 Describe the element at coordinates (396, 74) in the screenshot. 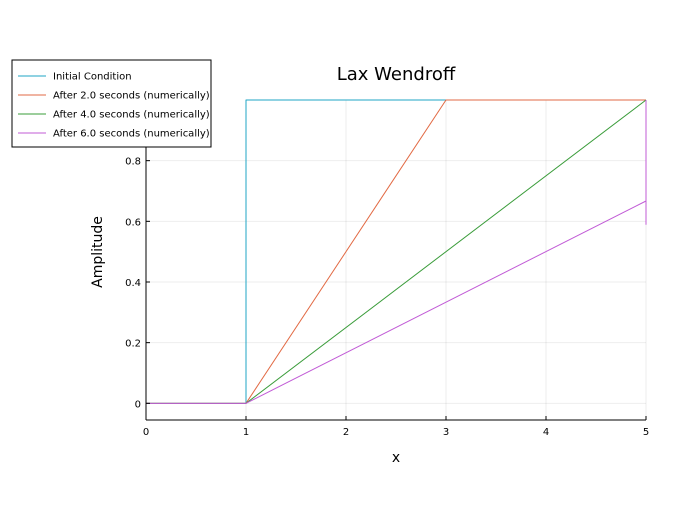

I see `chart-title: Lax Wendroff` at that location.